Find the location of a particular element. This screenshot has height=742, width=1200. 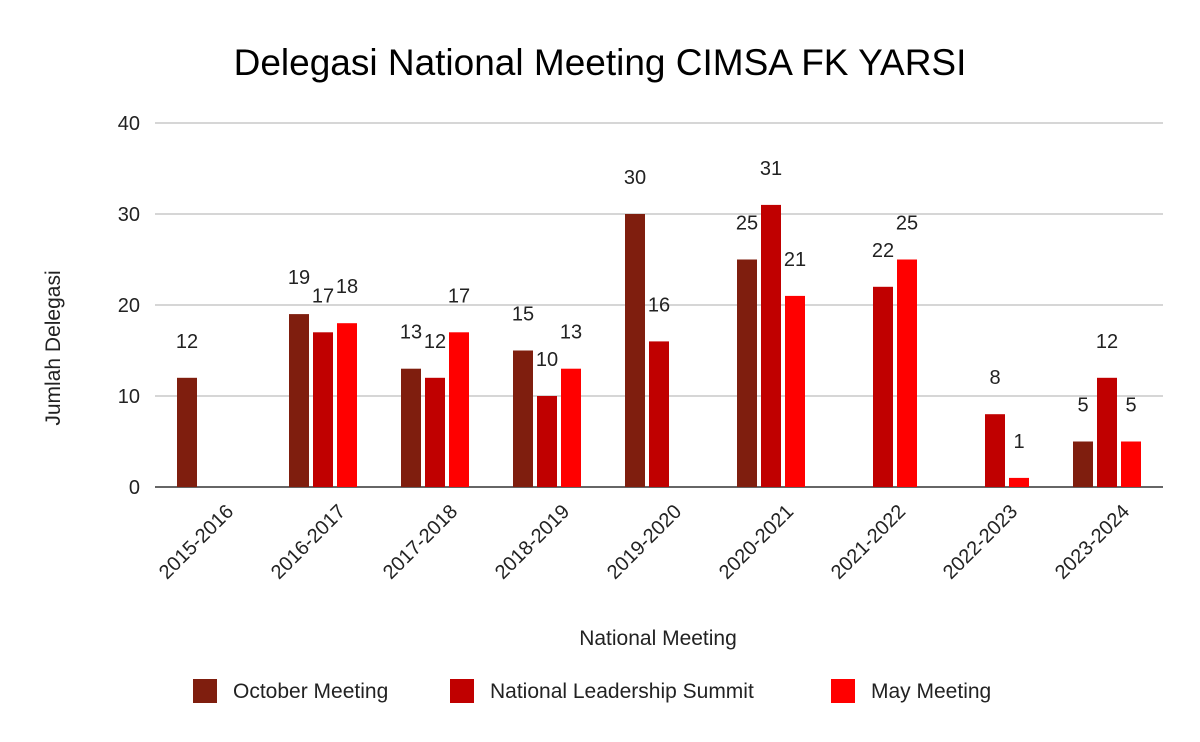

chart-title: Delegasi National Meeting CIMSA FK YARSI is located at coordinates (600, 62).